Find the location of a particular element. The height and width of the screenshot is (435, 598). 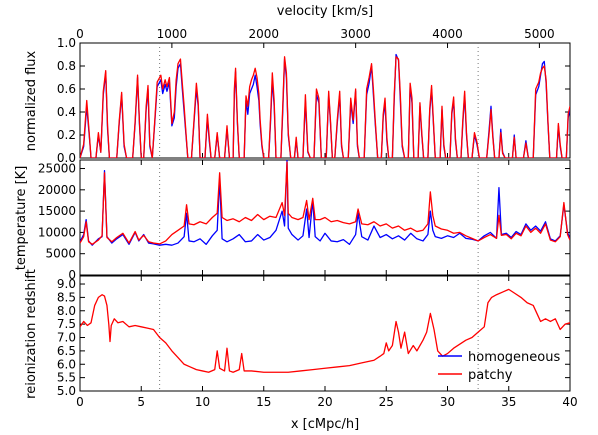

xtick-label: 35 is located at coordinates (508, 402).